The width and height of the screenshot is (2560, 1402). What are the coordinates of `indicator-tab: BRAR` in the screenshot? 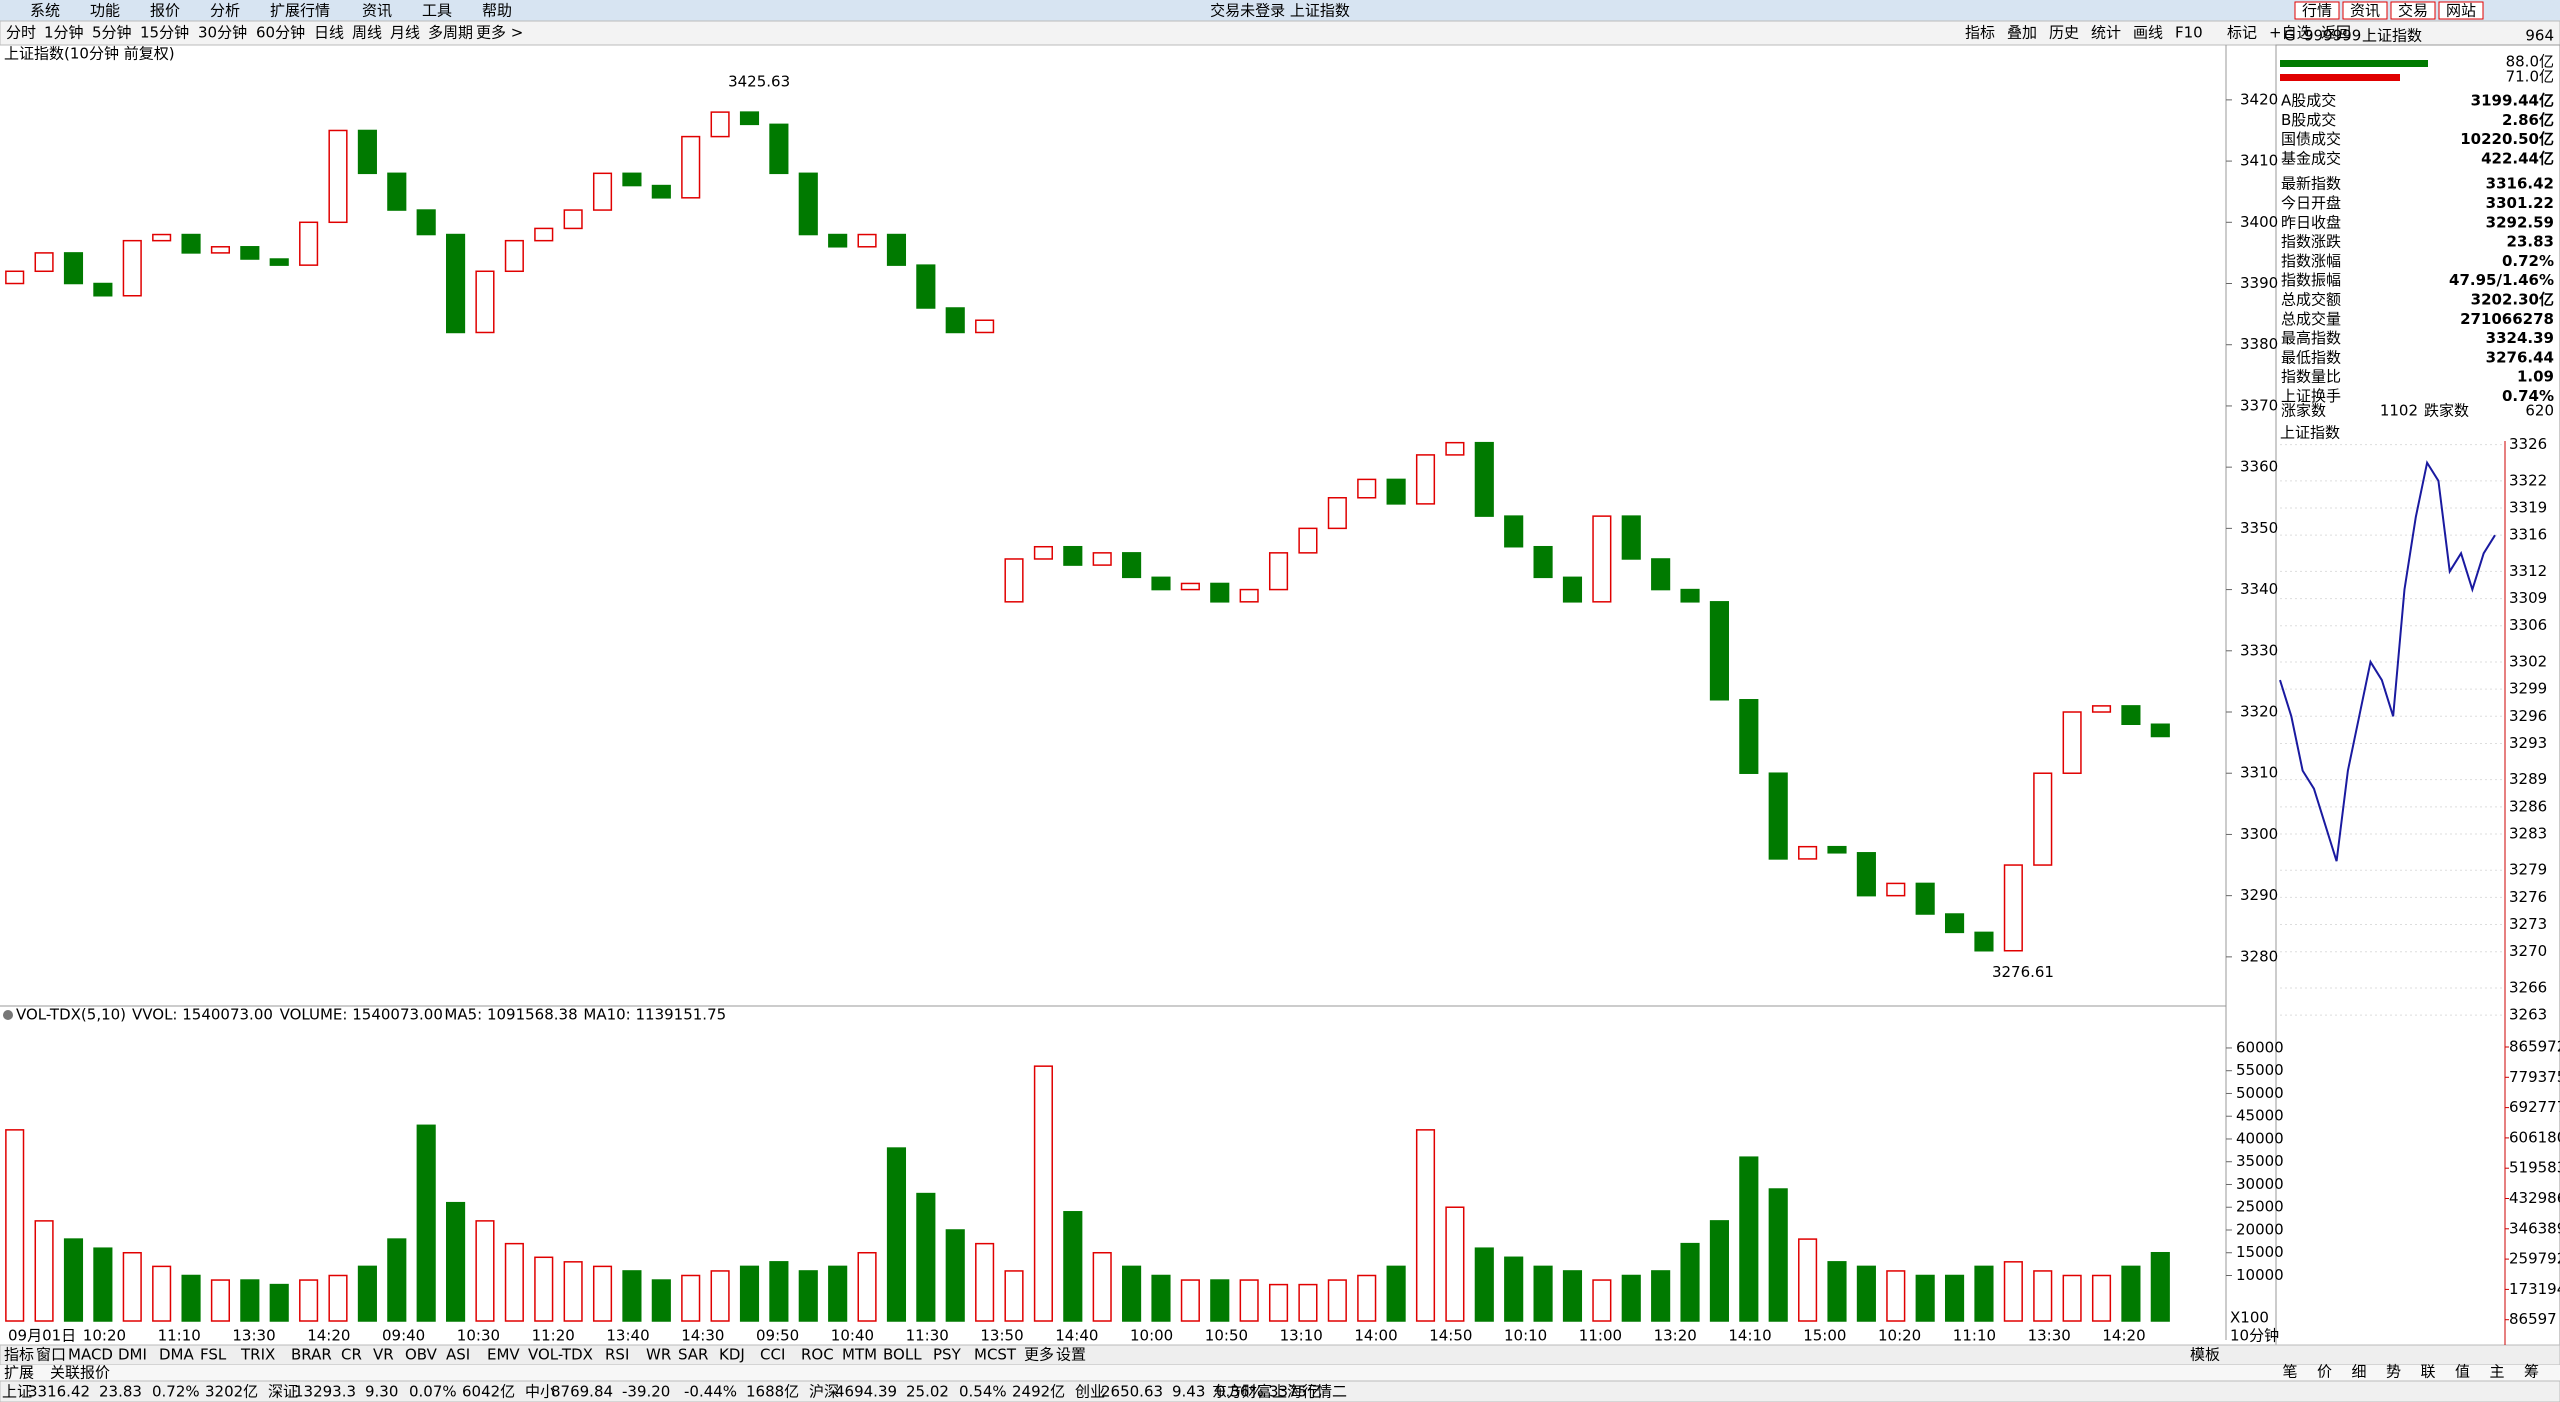 It's located at (311, 1355).